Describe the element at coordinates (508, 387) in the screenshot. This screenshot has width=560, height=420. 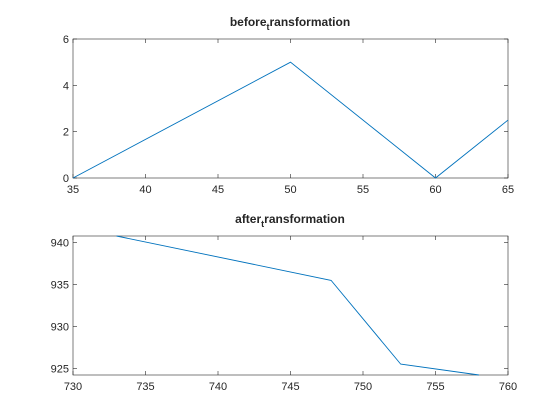
I see `x-tick-label: 760` at that location.